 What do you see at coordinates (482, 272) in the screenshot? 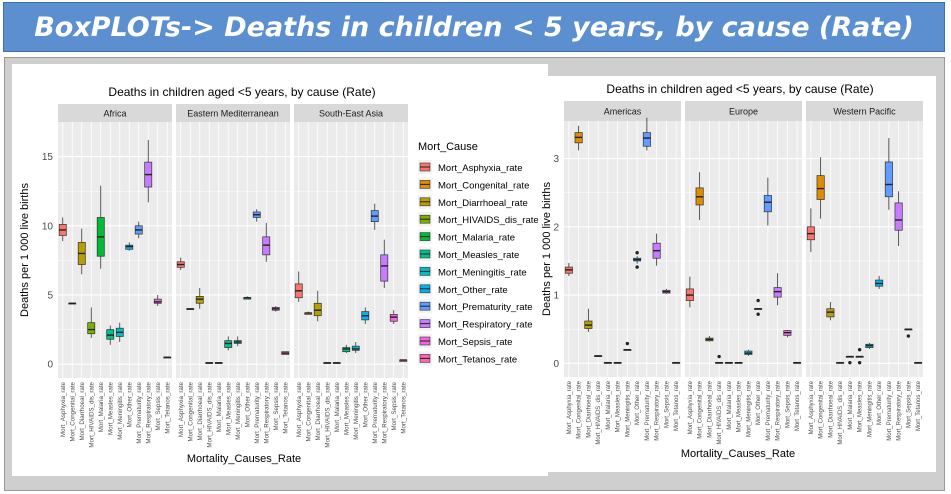
I see `legend-entry: Mort_Meningitis_rate` at bounding box center [482, 272].